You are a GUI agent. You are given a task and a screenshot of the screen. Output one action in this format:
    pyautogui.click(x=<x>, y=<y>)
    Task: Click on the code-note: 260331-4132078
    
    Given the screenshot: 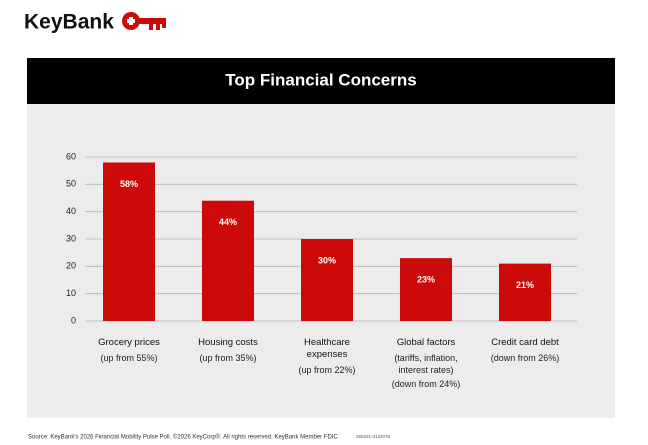 What is the action you would take?
    pyautogui.click(x=373, y=436)
    